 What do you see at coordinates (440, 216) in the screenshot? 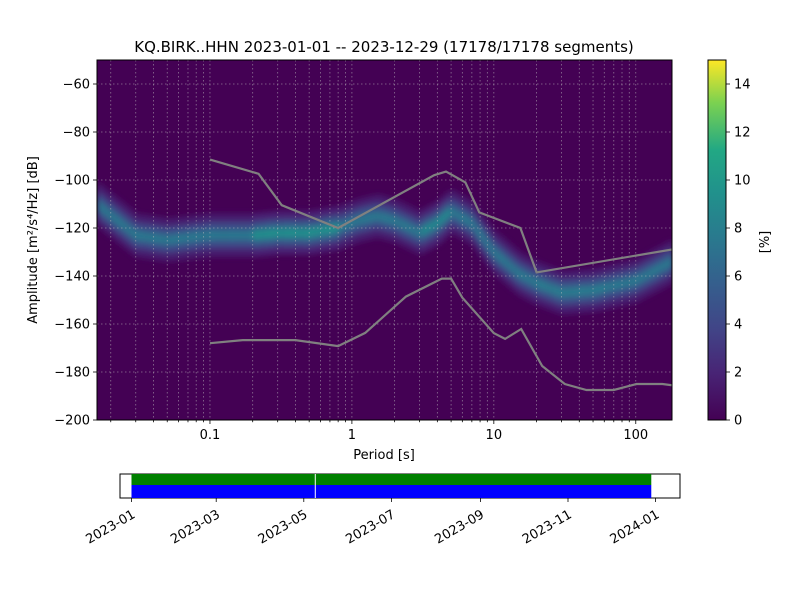
I see `nhnm-curve` at bounding box center [440, 216].